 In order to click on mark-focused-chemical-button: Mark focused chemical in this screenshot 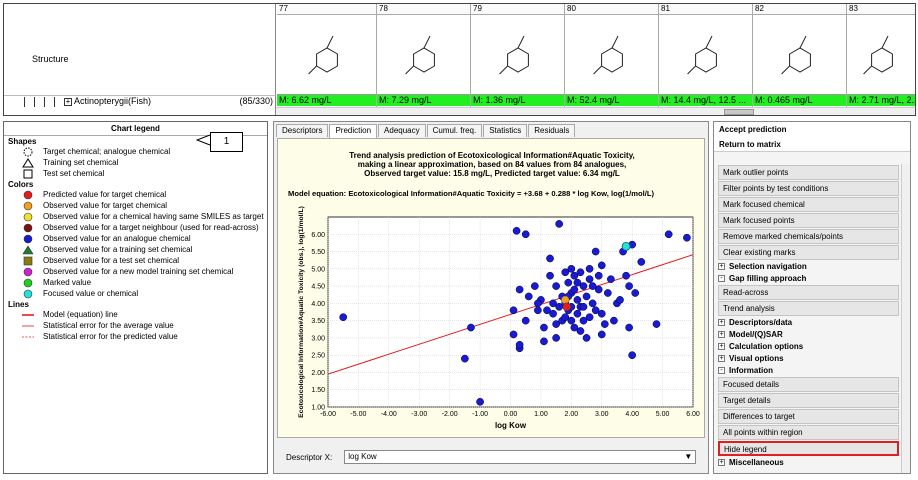, I will do `click(808, 204)`.